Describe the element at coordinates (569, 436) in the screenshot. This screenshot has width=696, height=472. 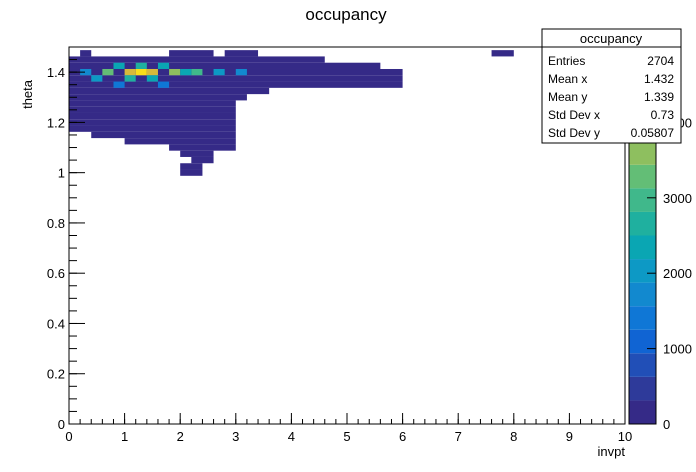
I see `x-tick-label: 9` at that location.